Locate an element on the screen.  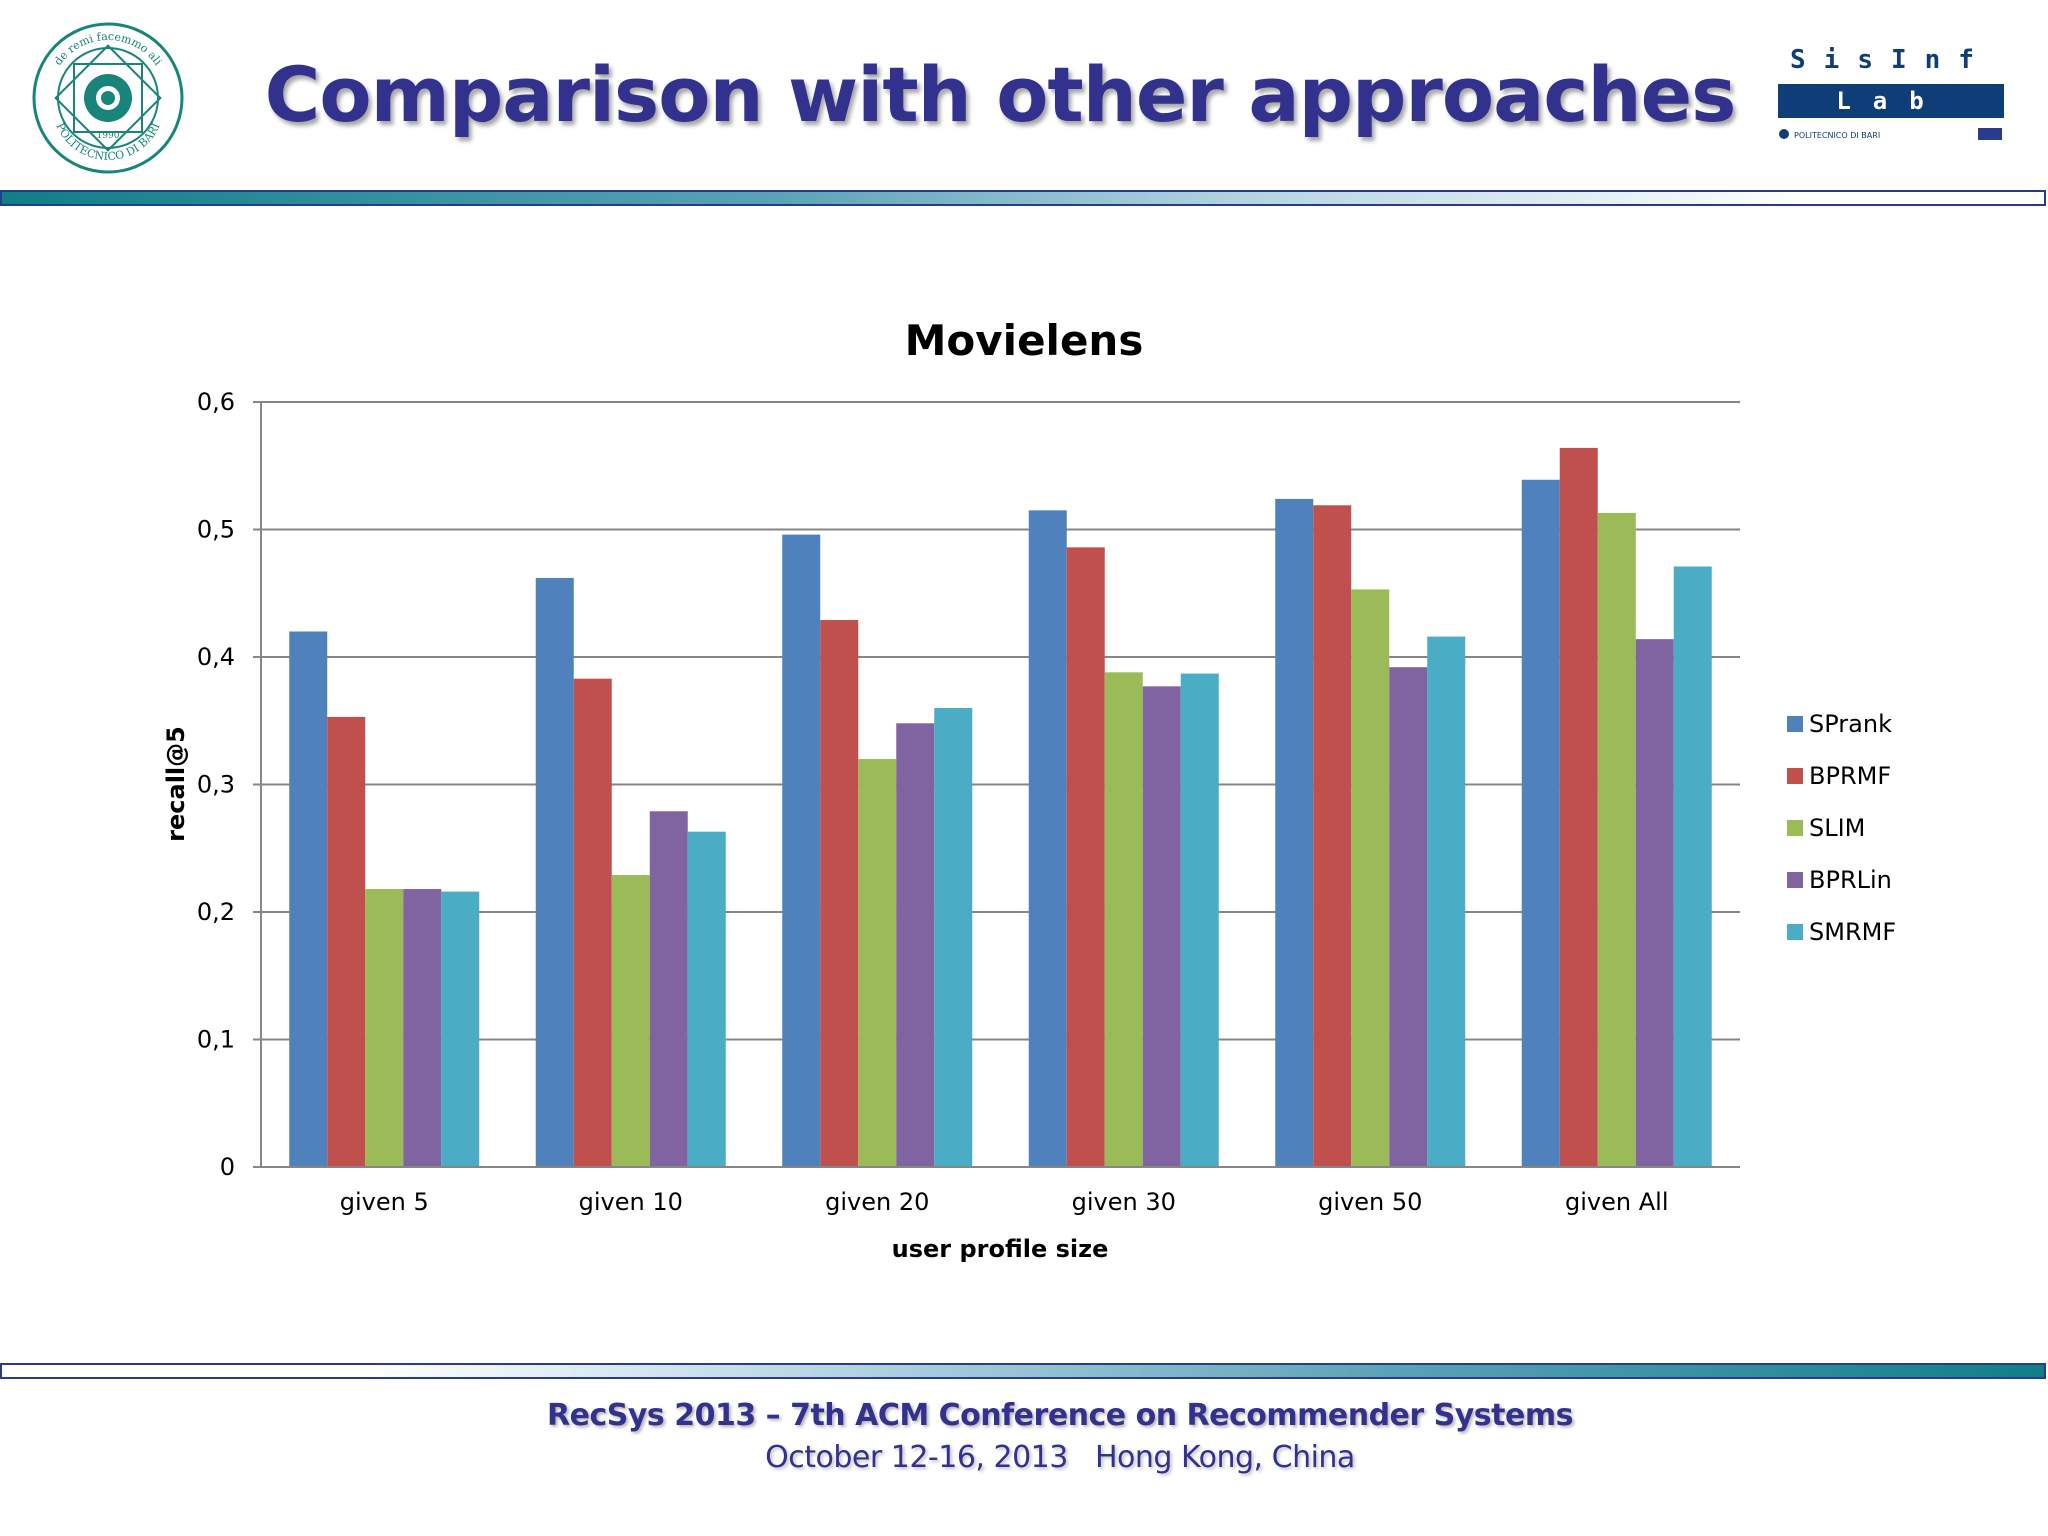
y-tick-label: 0,3 is located at coordinates (216, 785).